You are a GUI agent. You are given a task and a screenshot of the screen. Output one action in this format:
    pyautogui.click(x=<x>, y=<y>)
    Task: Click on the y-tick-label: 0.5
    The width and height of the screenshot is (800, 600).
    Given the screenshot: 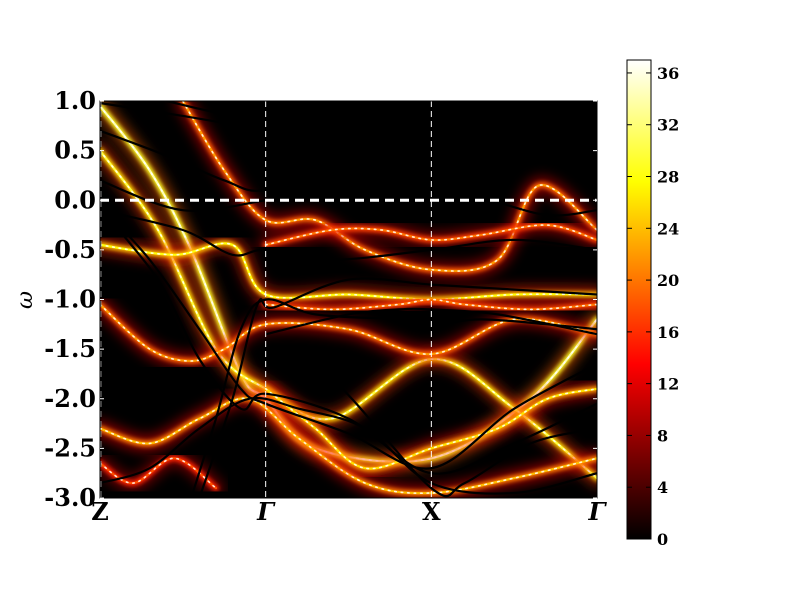 What is the action you would take?
    pyautogui.click(x=75, y=150)
    